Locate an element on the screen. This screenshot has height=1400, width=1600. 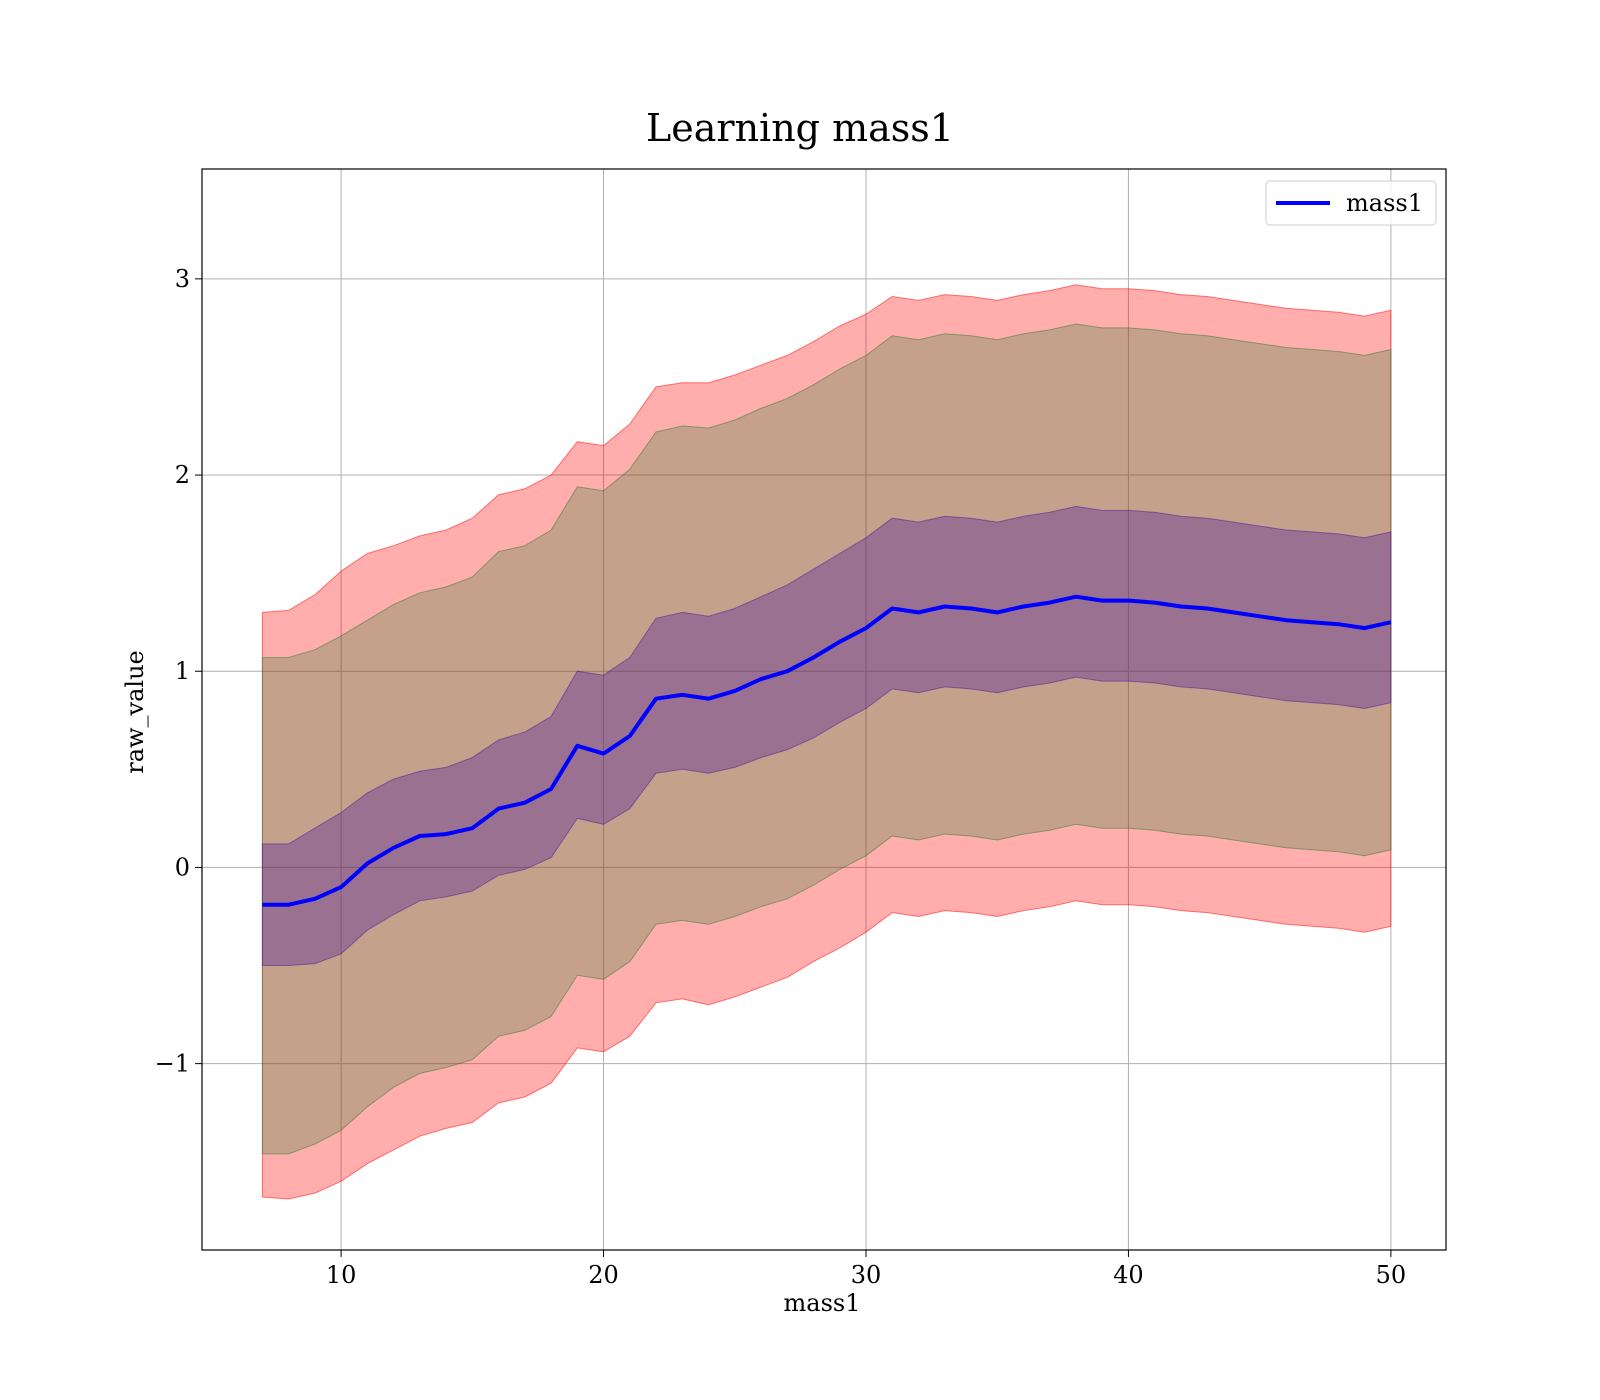
y-tick-label: 2 is located at coordinates (182, 475).